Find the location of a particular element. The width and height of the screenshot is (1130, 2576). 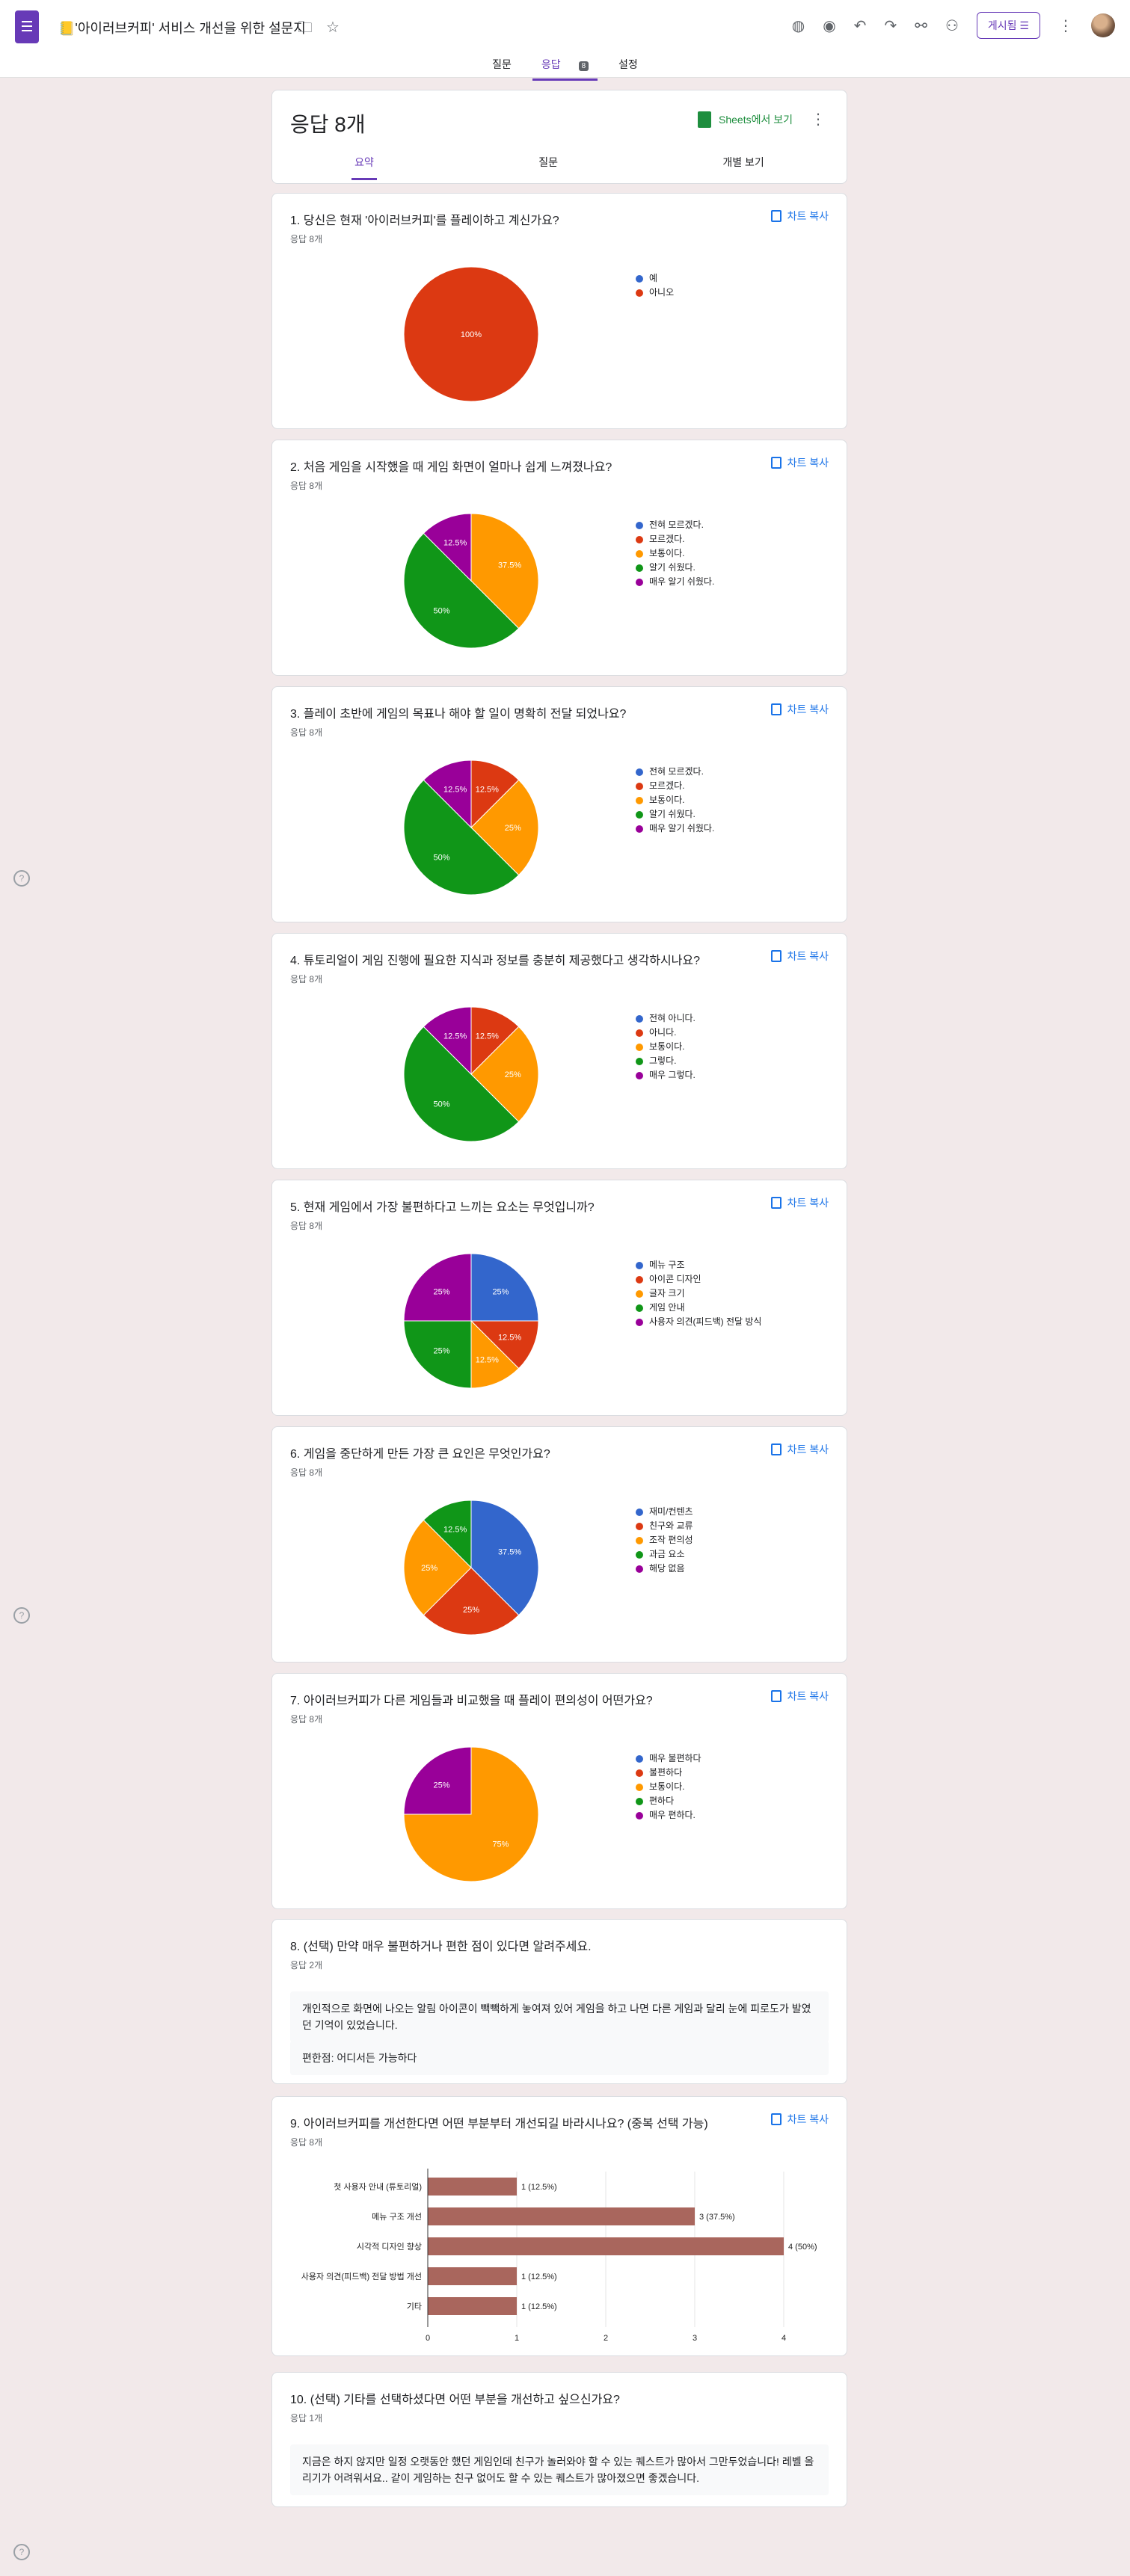

forms-logo-icon is located at coordinates (27, 26).